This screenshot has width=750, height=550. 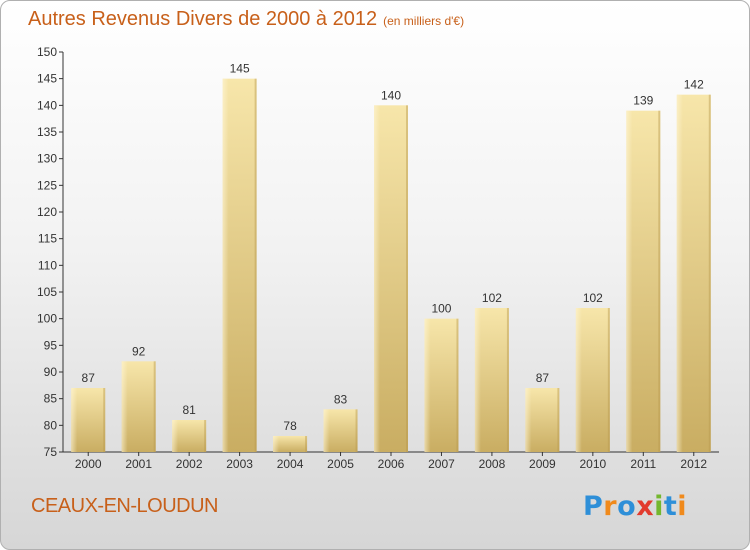 I want to click on y-tick-label: 75, so click(x=51, y=452).